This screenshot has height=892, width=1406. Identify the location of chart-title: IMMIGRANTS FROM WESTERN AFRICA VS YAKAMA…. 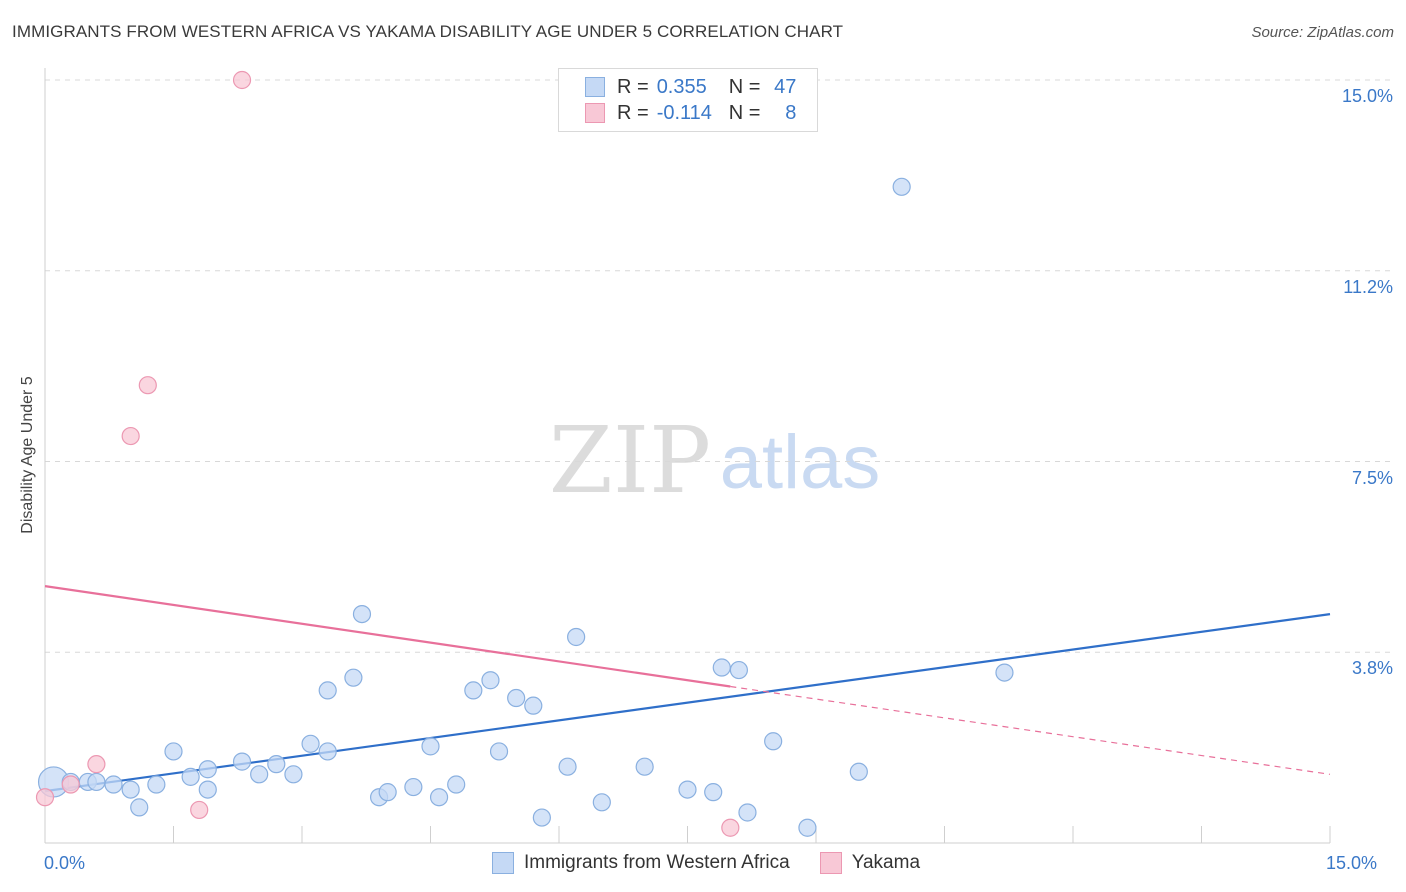
(428, 31).